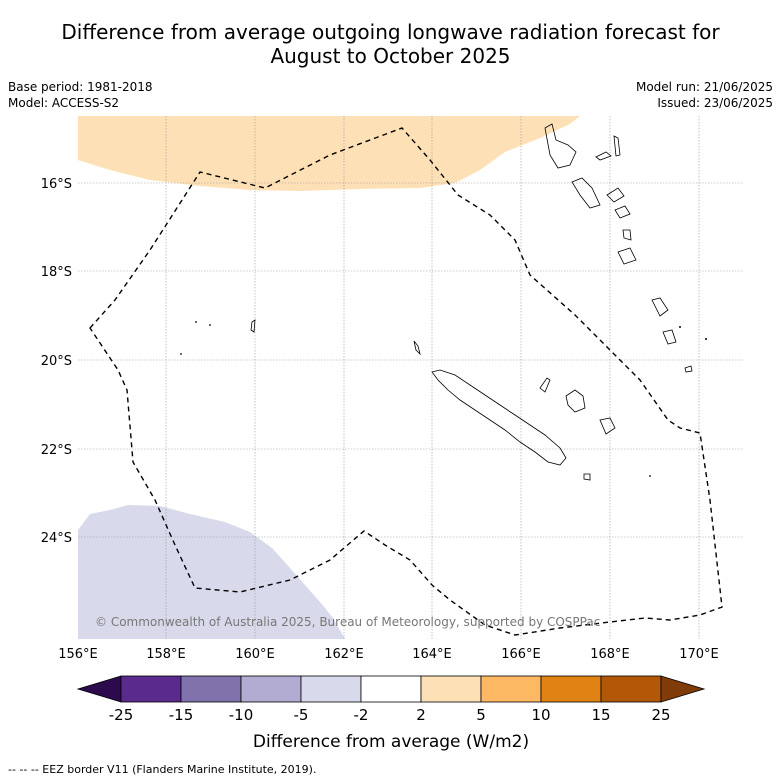 The width and height of the screenshot is (781, 781). What do you see at coordinates (391, 742) in the screenshot?
I see `colorbar-title: Difference from average (W/m2)` at bounding box center [391, 742].